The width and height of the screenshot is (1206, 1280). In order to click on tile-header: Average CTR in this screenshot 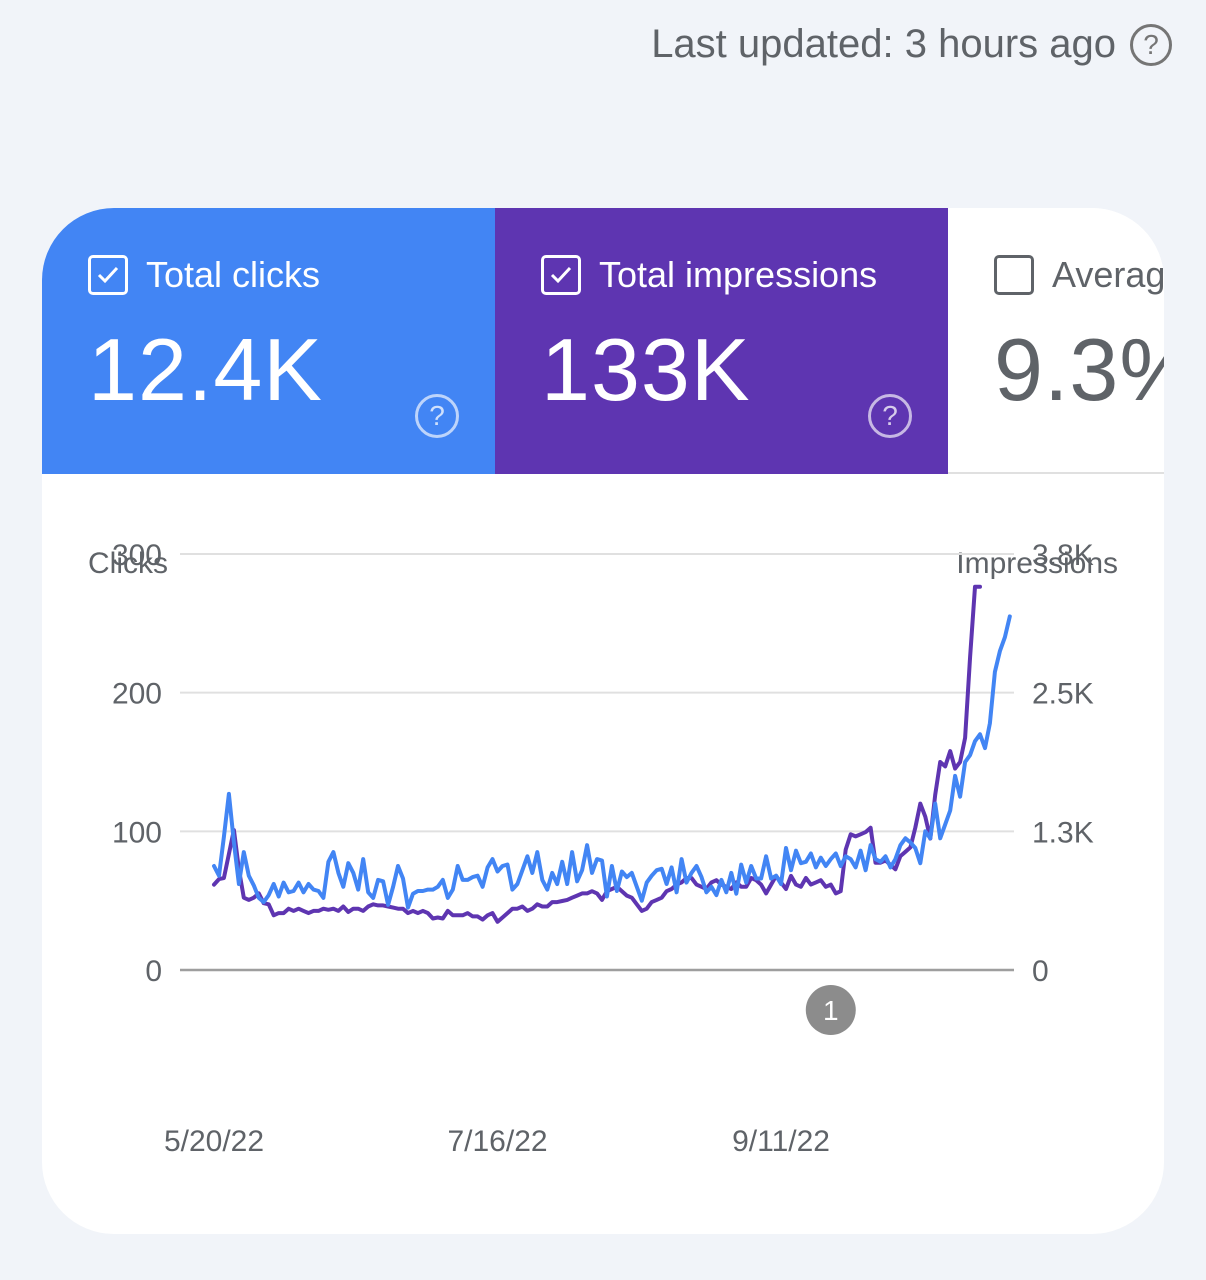, I will do `click(1079, 275)`.